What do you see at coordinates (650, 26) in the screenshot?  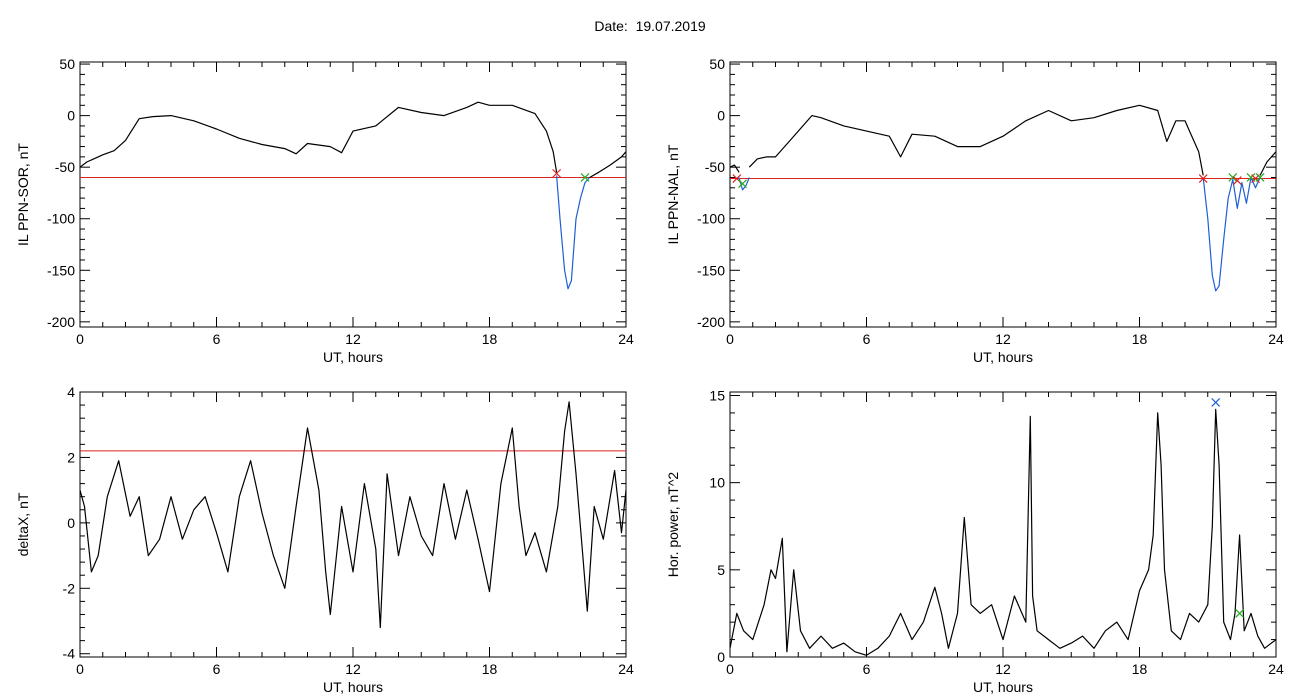 I see `page-title: Date: 19.07.2019` at bounding box center [650, 26].